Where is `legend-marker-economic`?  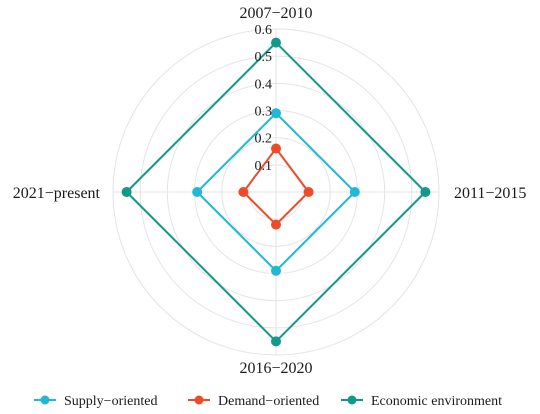
legend-marker-economic is located at coordinates (352, 400).